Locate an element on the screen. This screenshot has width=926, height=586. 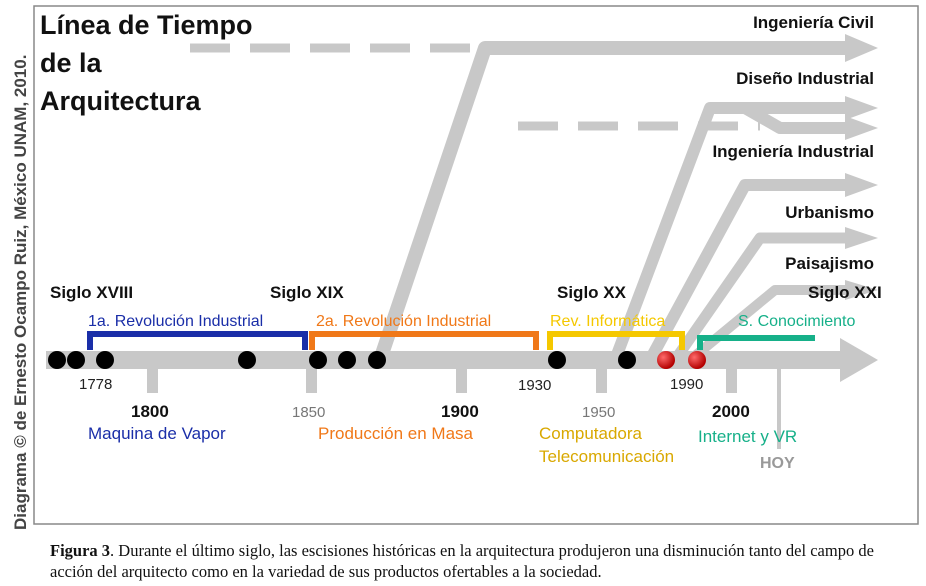
tick-2000 is located at coordinates (731, 381).